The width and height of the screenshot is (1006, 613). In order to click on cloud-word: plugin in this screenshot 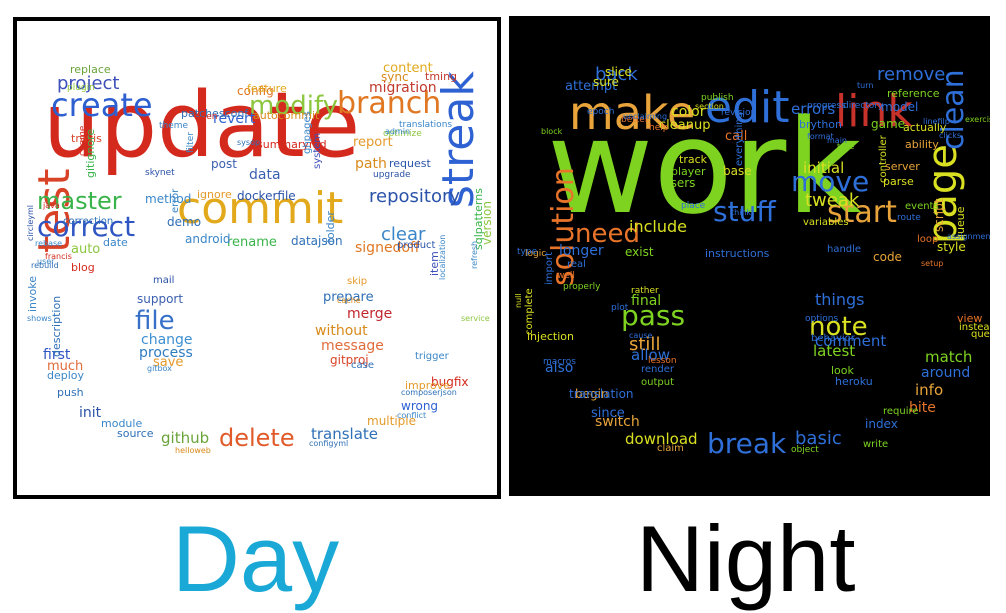, I will do `click(81, 88)`.